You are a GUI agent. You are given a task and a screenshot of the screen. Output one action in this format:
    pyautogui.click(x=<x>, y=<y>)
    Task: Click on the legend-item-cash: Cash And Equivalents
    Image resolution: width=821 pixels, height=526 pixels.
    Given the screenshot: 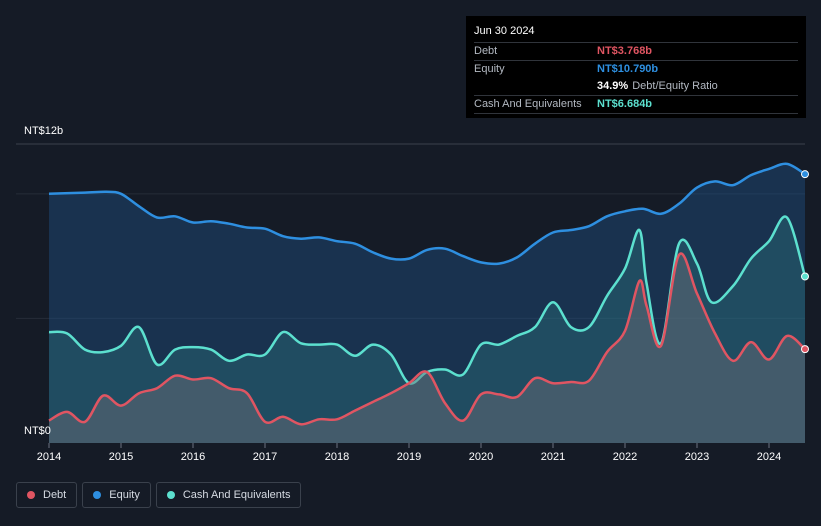 What is the action you would take?
    pyautogui.click(x=228, y=495)
    